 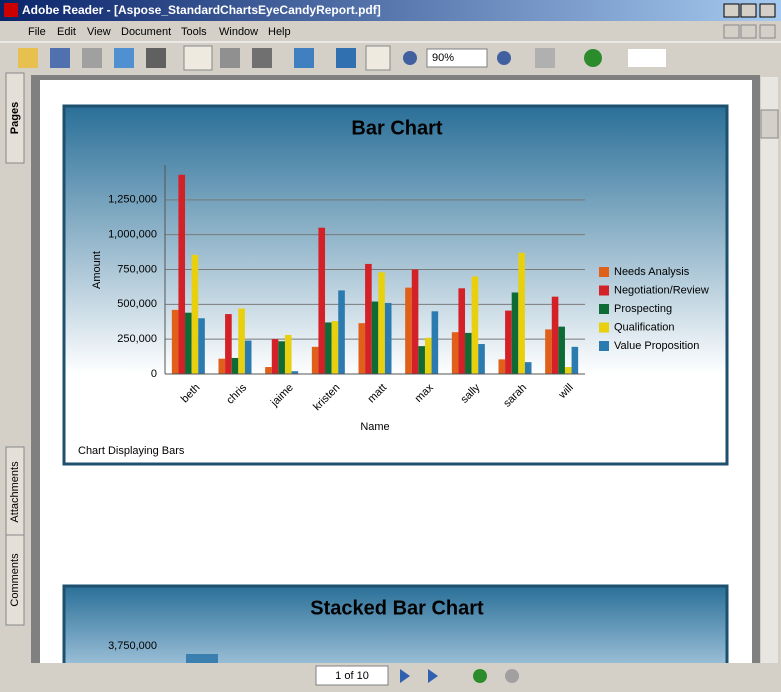 I want to click on window-buttons, so click(x=749, y=21).